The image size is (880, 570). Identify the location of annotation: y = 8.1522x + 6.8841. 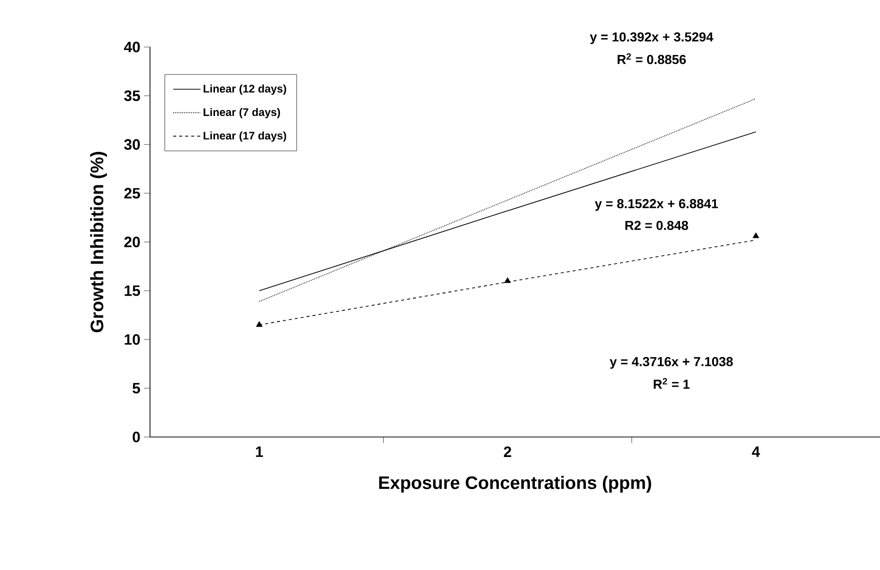
(656, 205).